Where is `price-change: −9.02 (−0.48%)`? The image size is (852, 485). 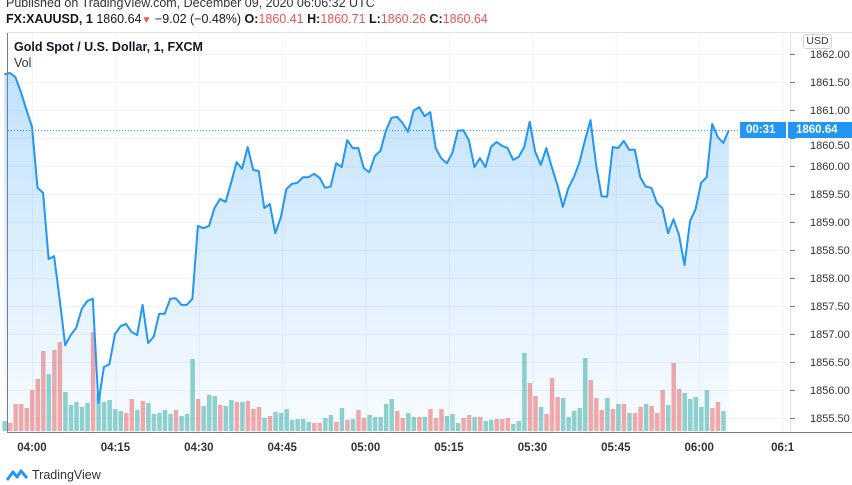
price-change: −9.02 (−0.48%) is located at coordinates (198, 19).